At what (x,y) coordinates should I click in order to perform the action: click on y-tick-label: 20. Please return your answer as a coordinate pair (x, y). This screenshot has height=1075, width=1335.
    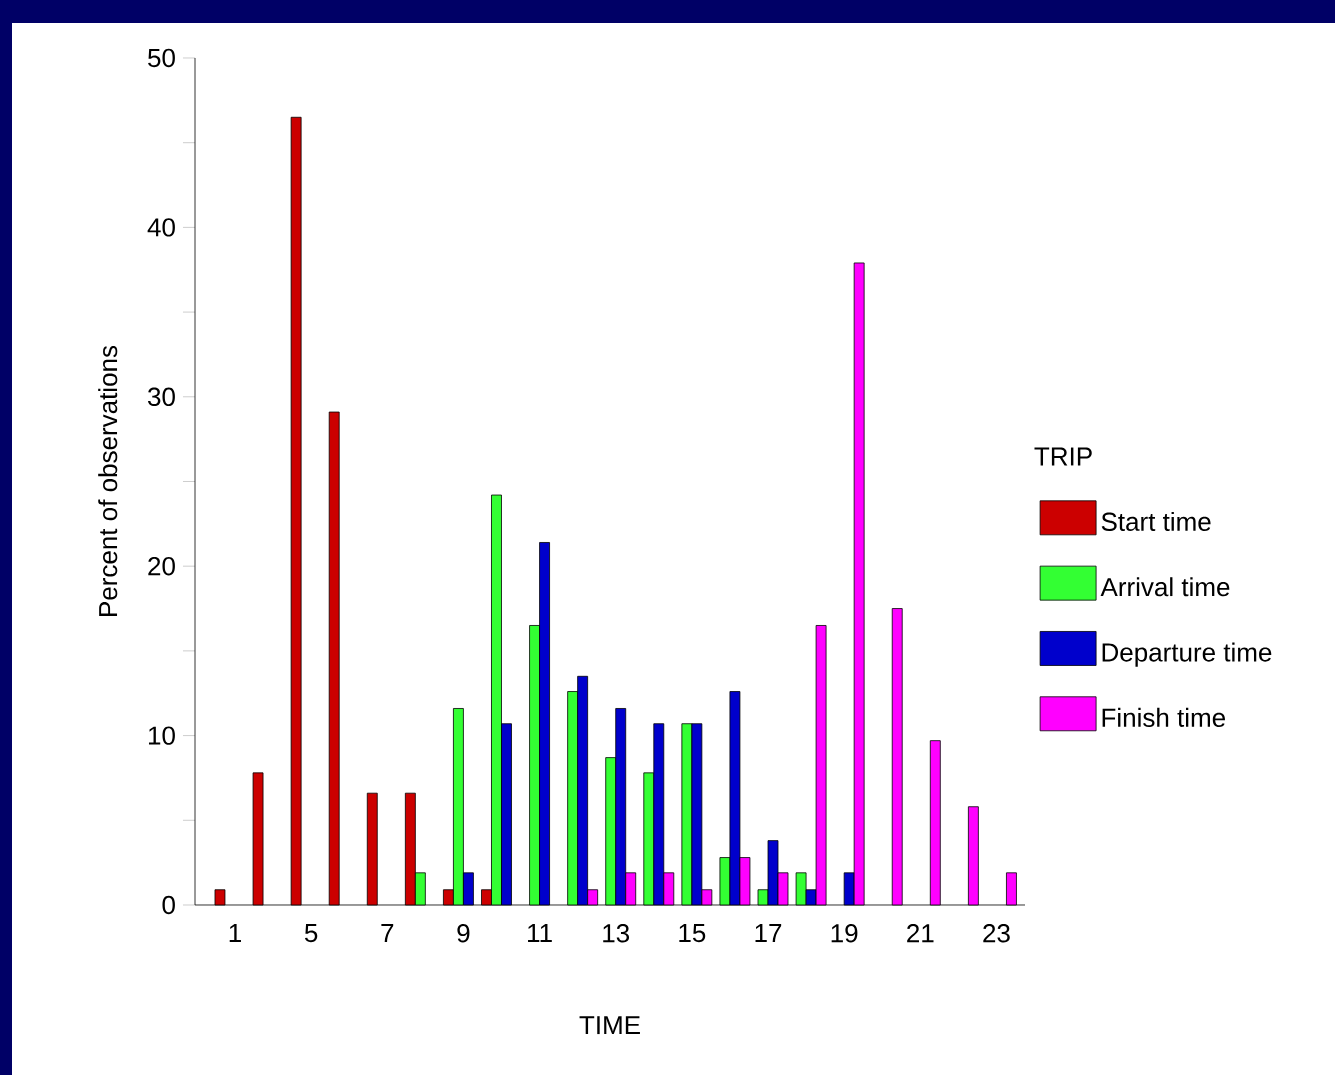
    Looking at the image, I should click on (161, 566).